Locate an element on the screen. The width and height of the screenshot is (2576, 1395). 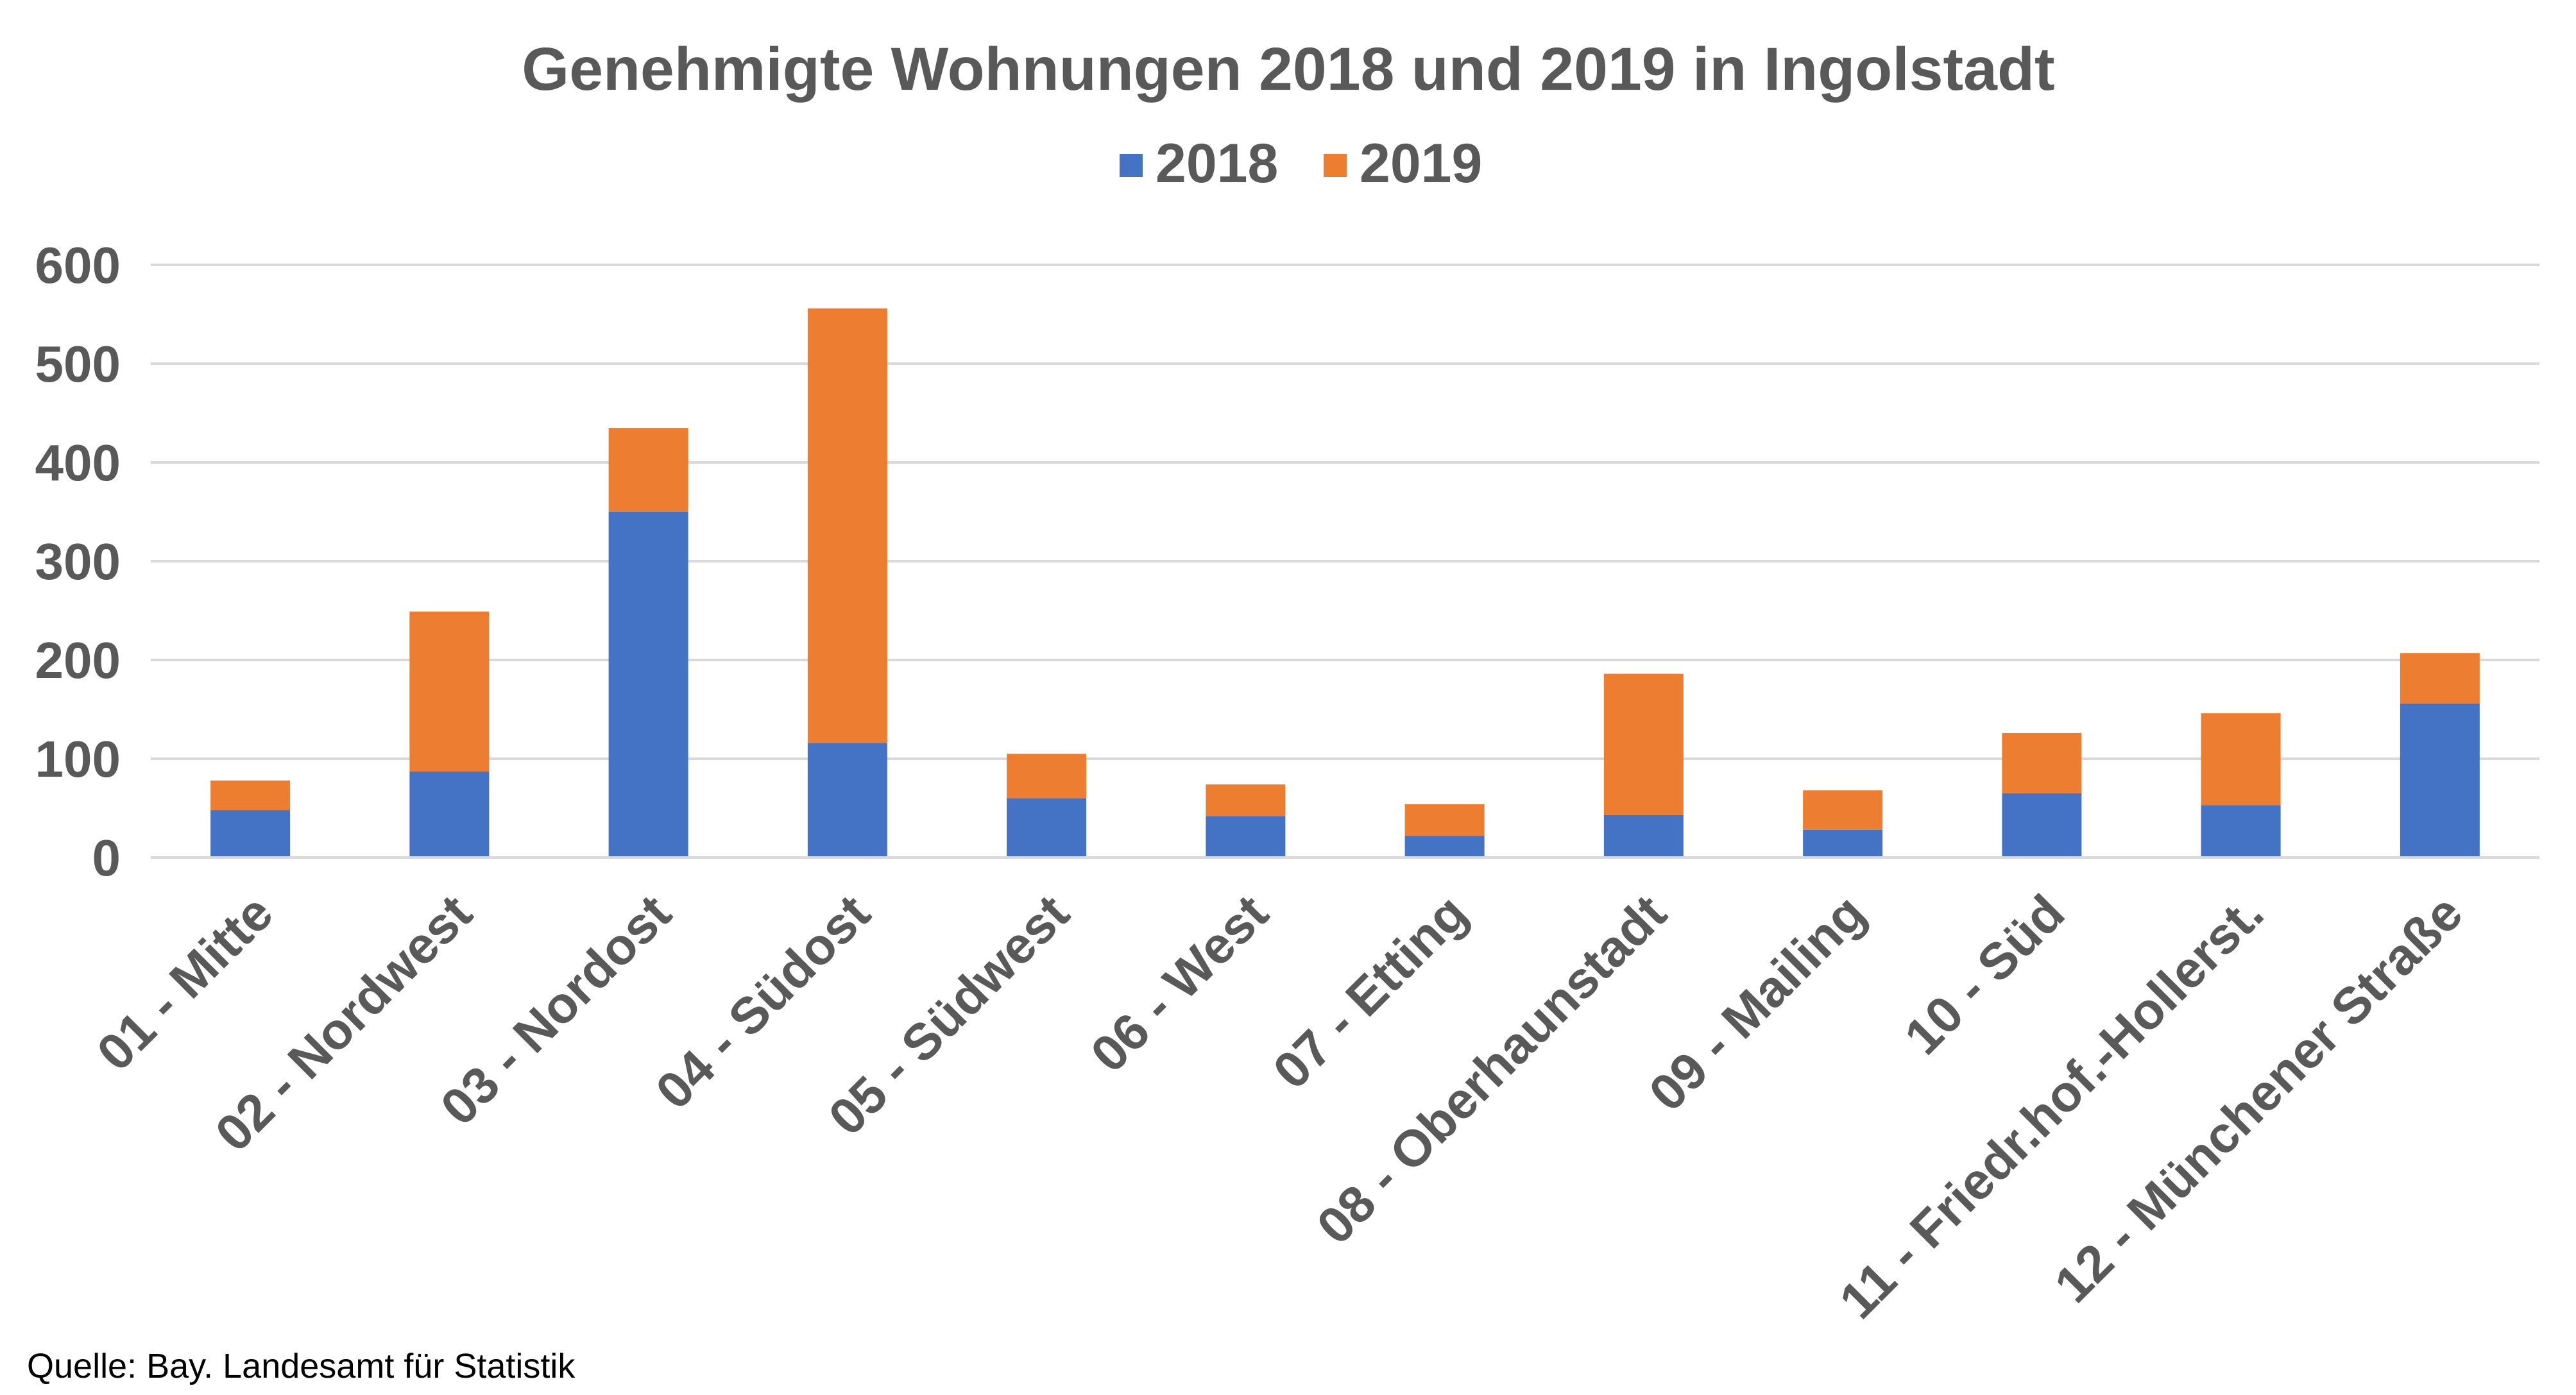
x-tick-label: 10 - Süd is located at coordinates (1984, 974).